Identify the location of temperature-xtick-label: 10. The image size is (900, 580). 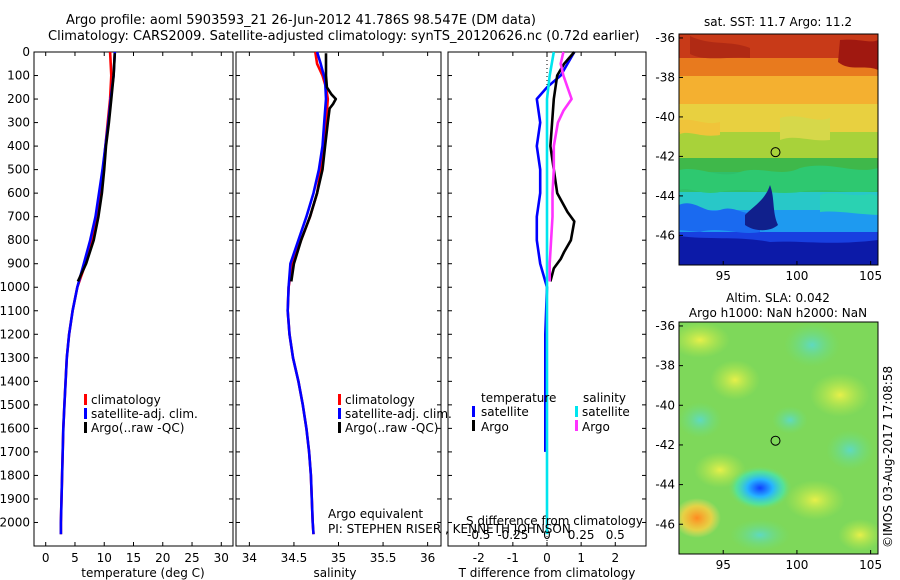
(104, 558).